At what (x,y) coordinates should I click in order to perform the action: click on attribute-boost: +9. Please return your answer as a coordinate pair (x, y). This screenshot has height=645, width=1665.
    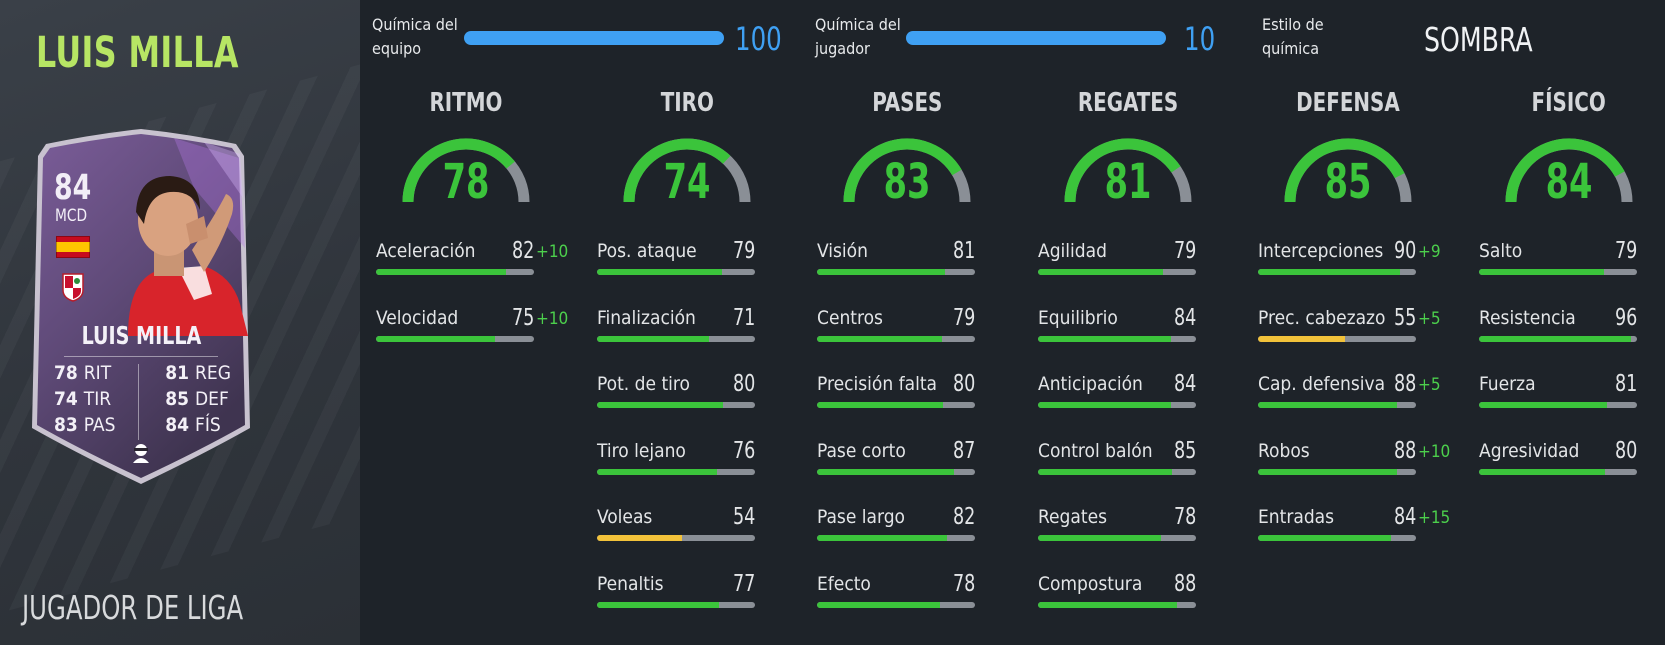
    Looking at the image, I should click on (1429, 252).